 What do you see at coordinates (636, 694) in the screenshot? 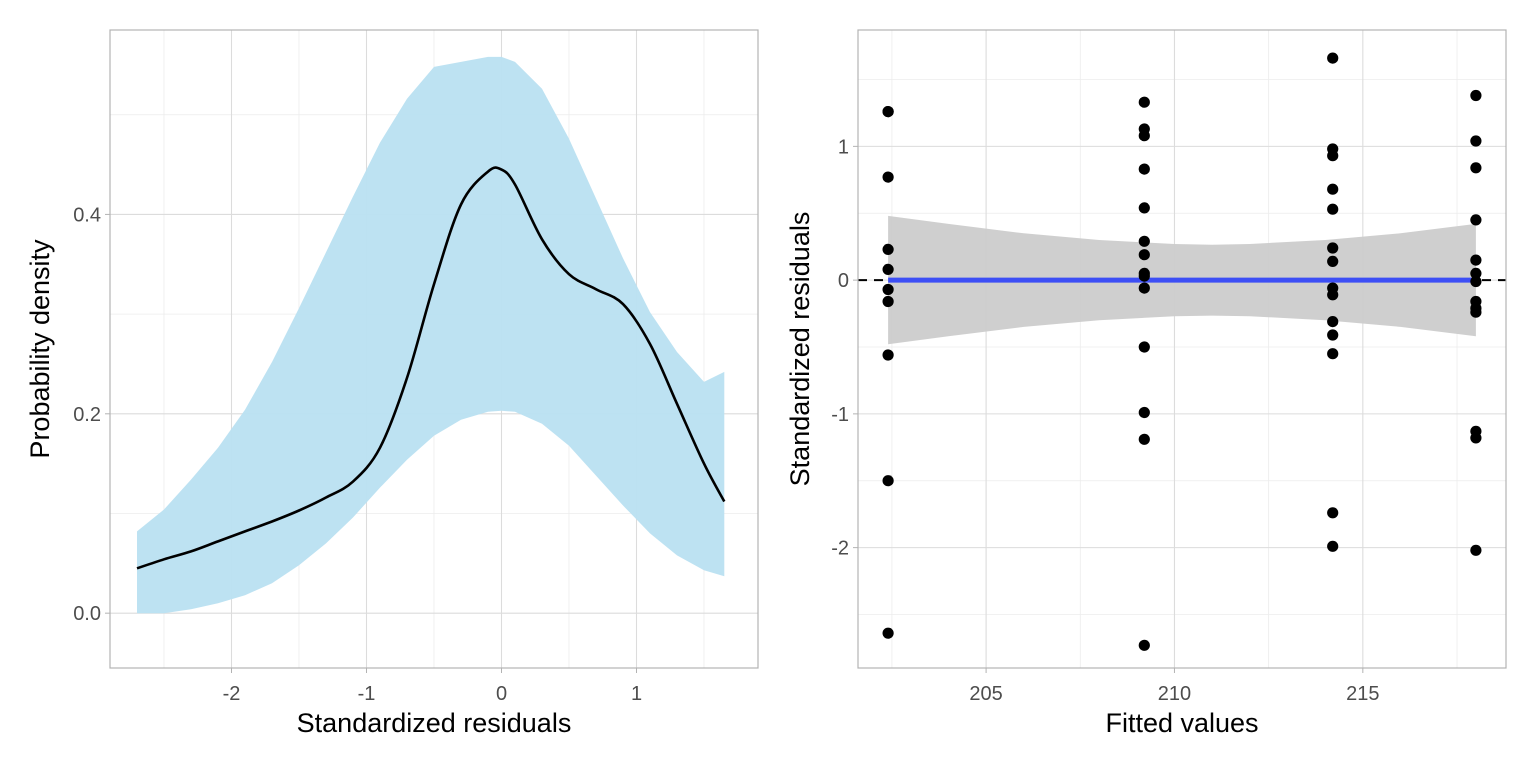
I see `density-x-tick-label: 1` at bounding box center [636, 694].